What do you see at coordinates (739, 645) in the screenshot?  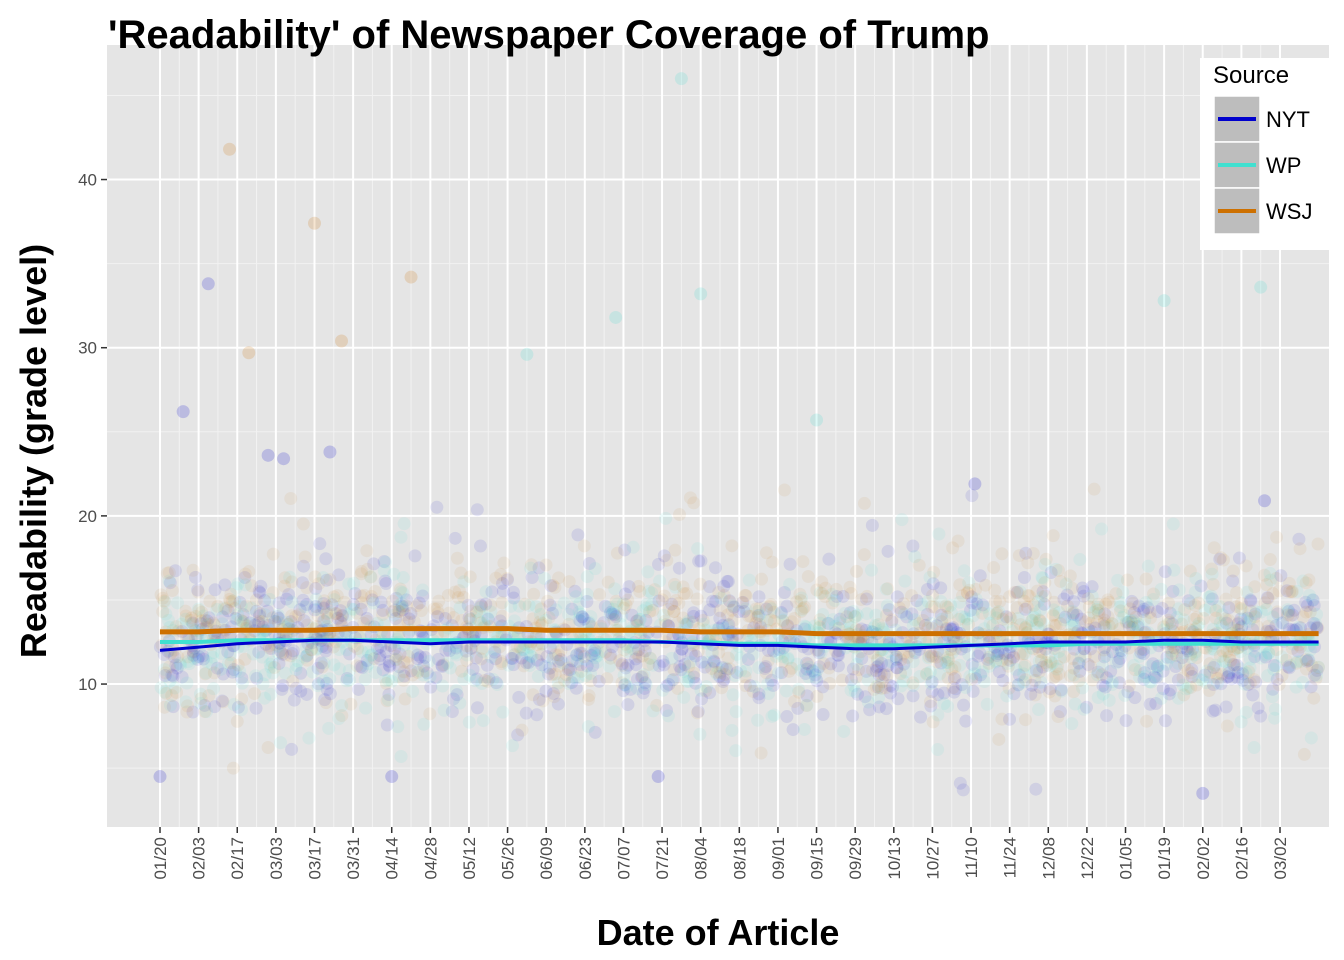 I see `trend-line-nyt` at bounding box center [739, 645].